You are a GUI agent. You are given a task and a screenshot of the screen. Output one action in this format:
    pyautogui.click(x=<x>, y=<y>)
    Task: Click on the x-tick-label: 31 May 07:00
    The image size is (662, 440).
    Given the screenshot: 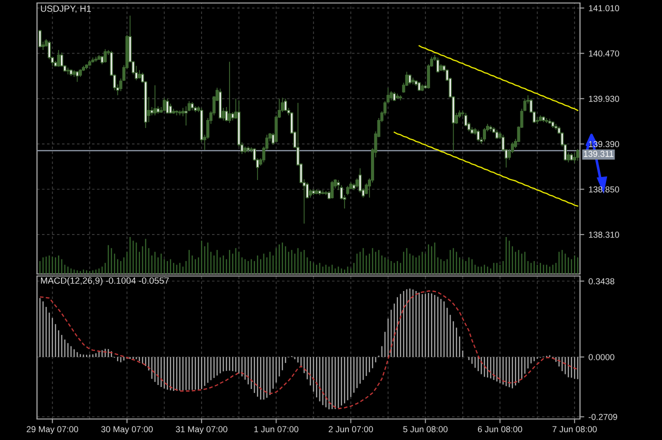 What is the action you would take?
    pyautogui.click(x=202, y=430)
    